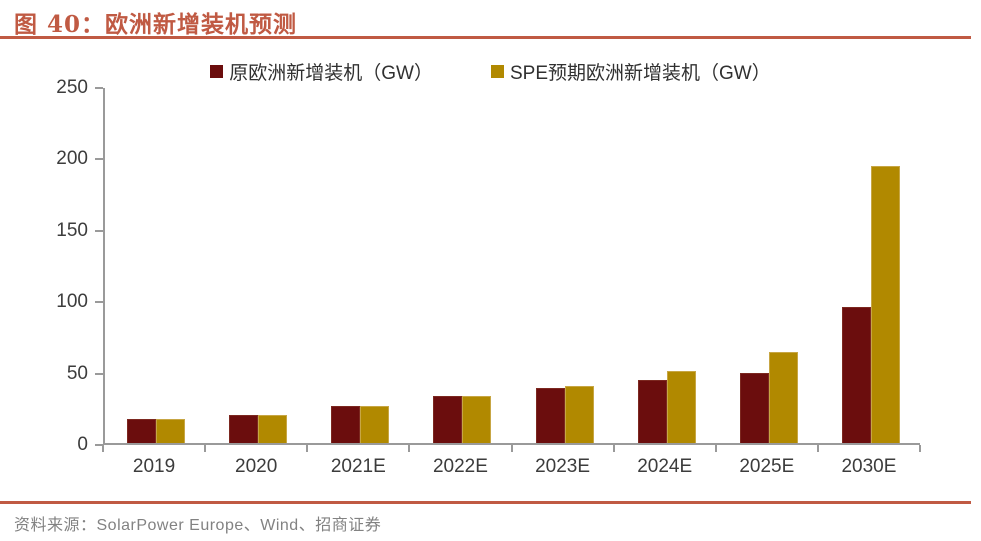 Image resolution: width=981 pixels, height=541 pixels. Describe the element at coordinates (550, 415) in the screenshot. I see `bar-2023E-original` at that location.